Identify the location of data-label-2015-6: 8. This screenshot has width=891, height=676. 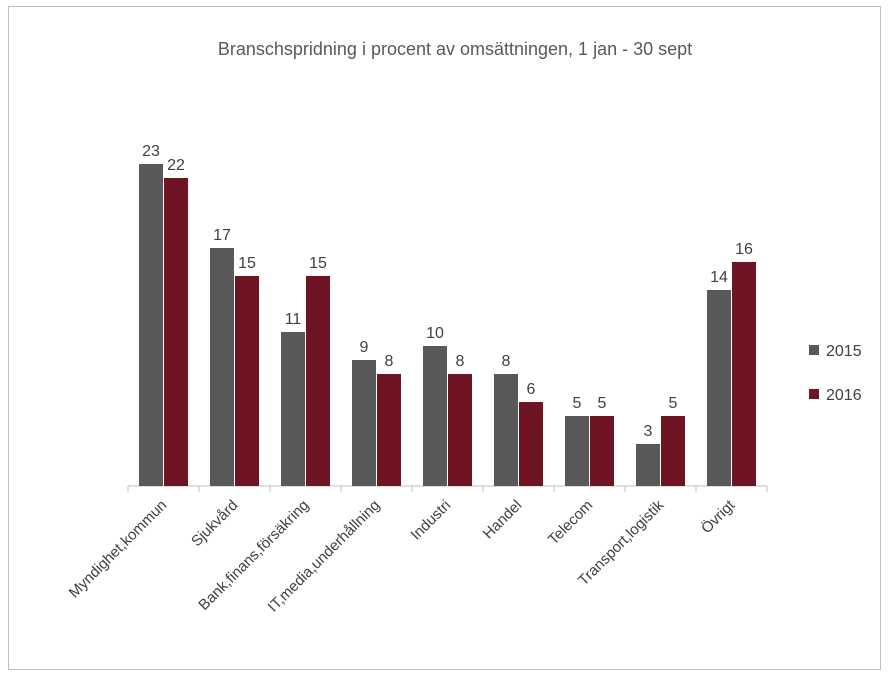
(506, 361).